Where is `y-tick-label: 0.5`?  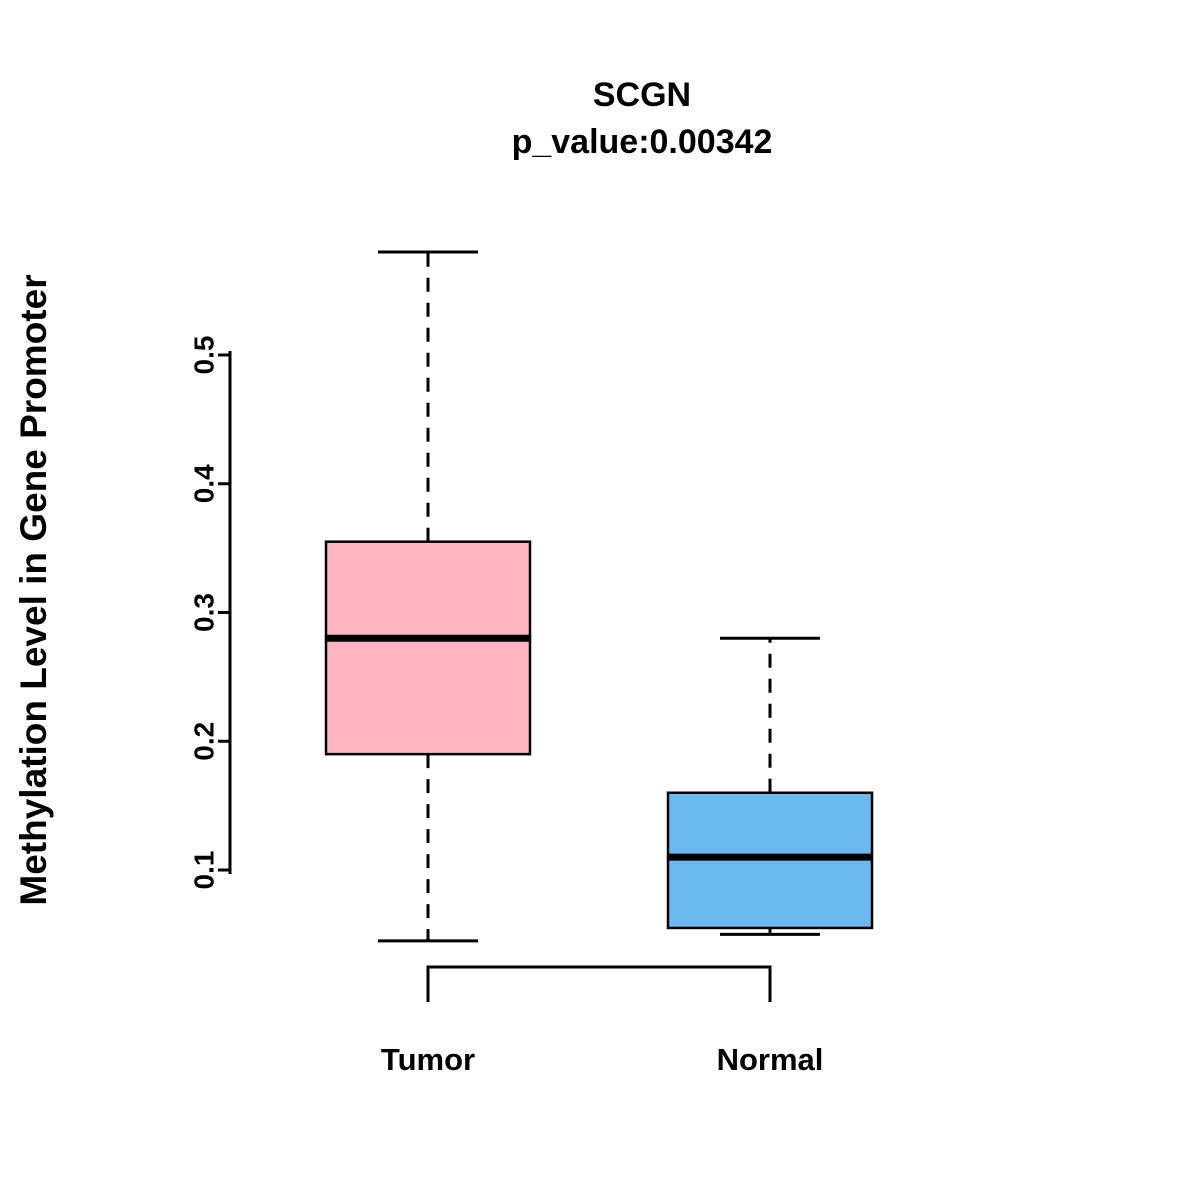
y-tick-label: 0.5 is located at coordinates (203, 355).